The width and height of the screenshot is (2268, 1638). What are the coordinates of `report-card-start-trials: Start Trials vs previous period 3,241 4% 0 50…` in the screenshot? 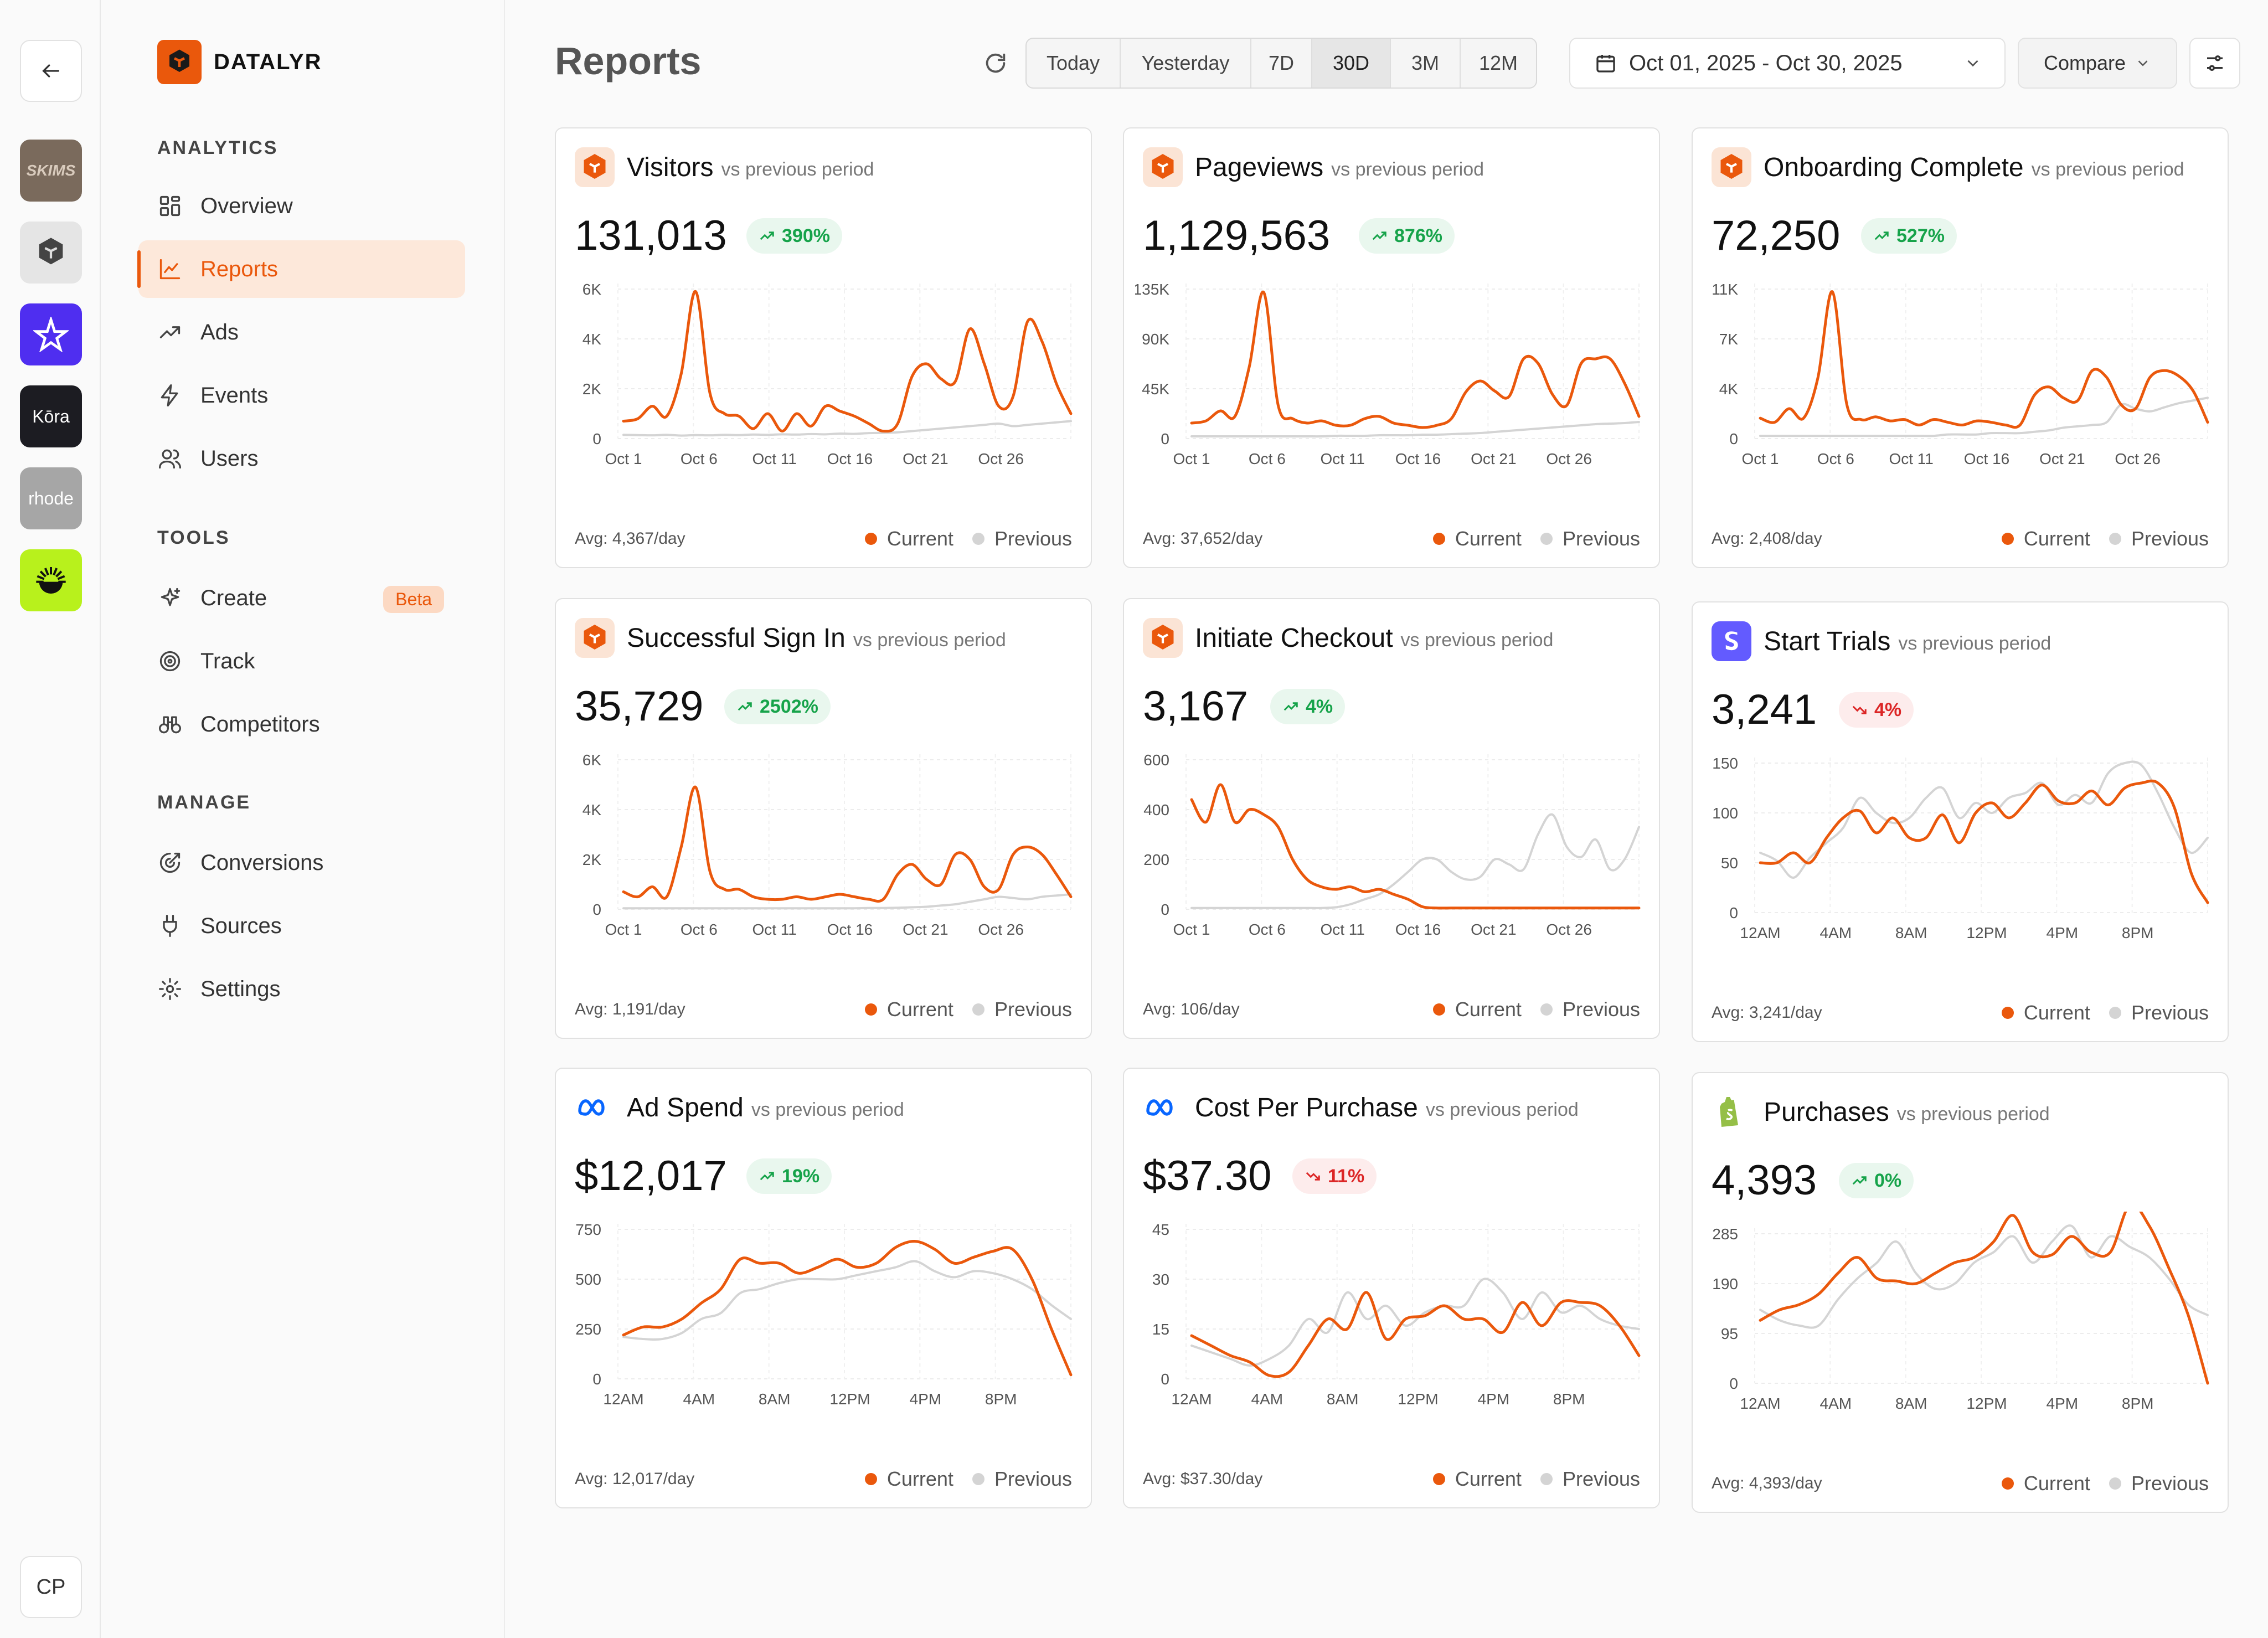 It's located at (1960, 821).